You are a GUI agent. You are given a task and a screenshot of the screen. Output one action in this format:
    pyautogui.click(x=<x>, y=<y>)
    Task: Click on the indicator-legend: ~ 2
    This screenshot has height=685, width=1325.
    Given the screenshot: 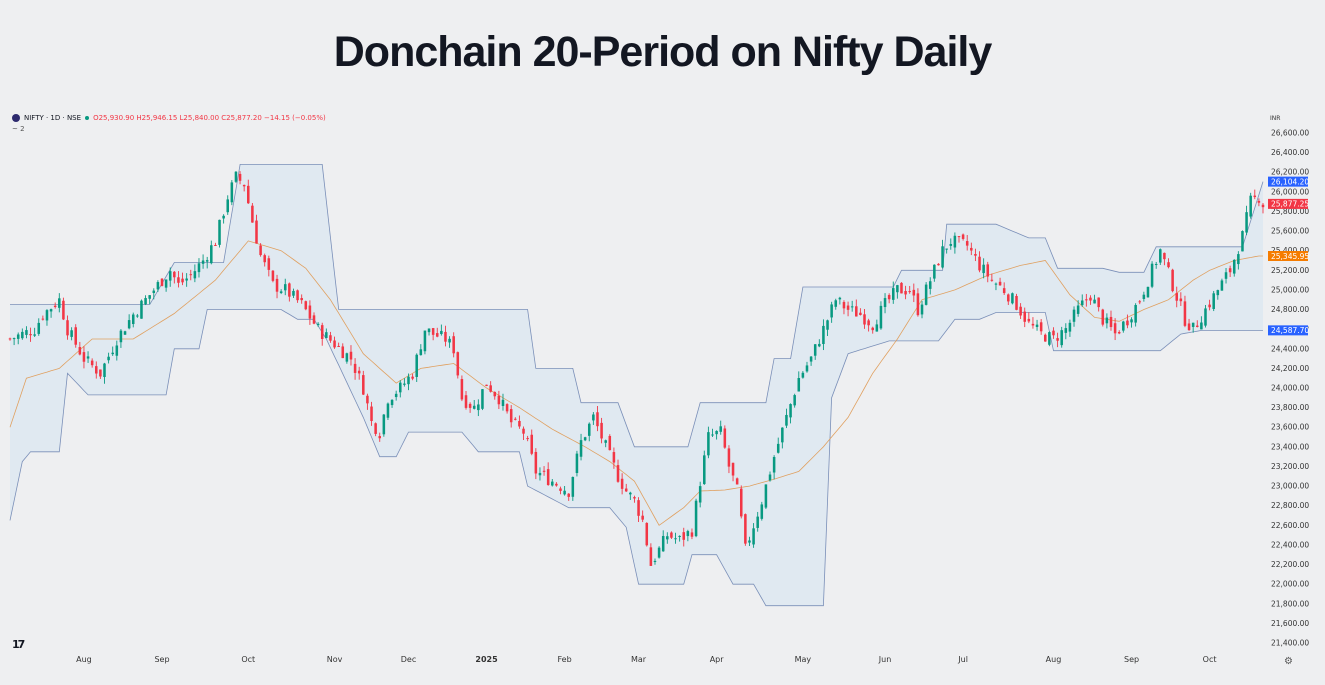 What is the action you would take?
    pyautogui.click(x=18, y=129)
    